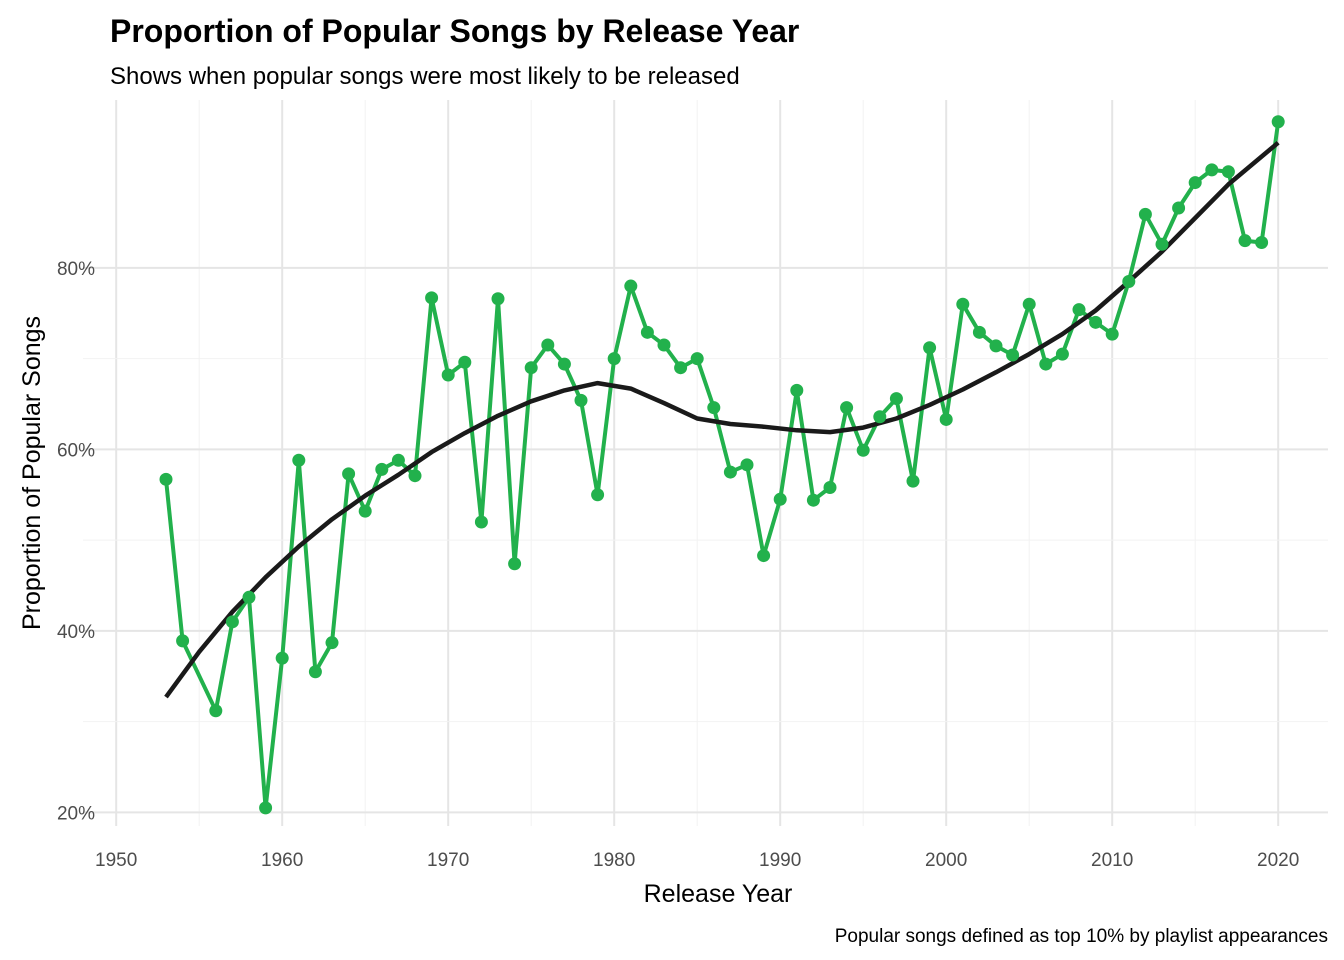 Image resolution: width=1344 pixels, height=960 pixels. I want to click on y-tick-label: 20%, so click(76, 813).